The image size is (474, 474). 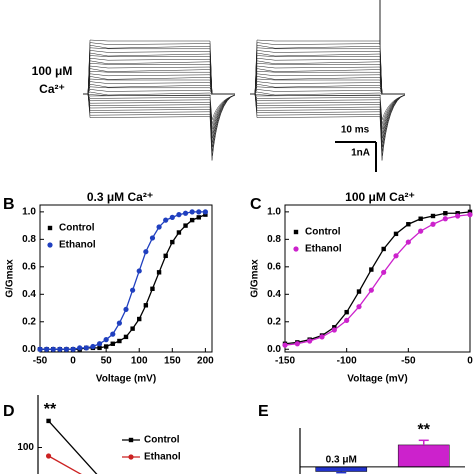 What do you see at coordinates (107, 361) in the screenshot?
I see `x-tick-label: 50` at bounding box center [107, 361].